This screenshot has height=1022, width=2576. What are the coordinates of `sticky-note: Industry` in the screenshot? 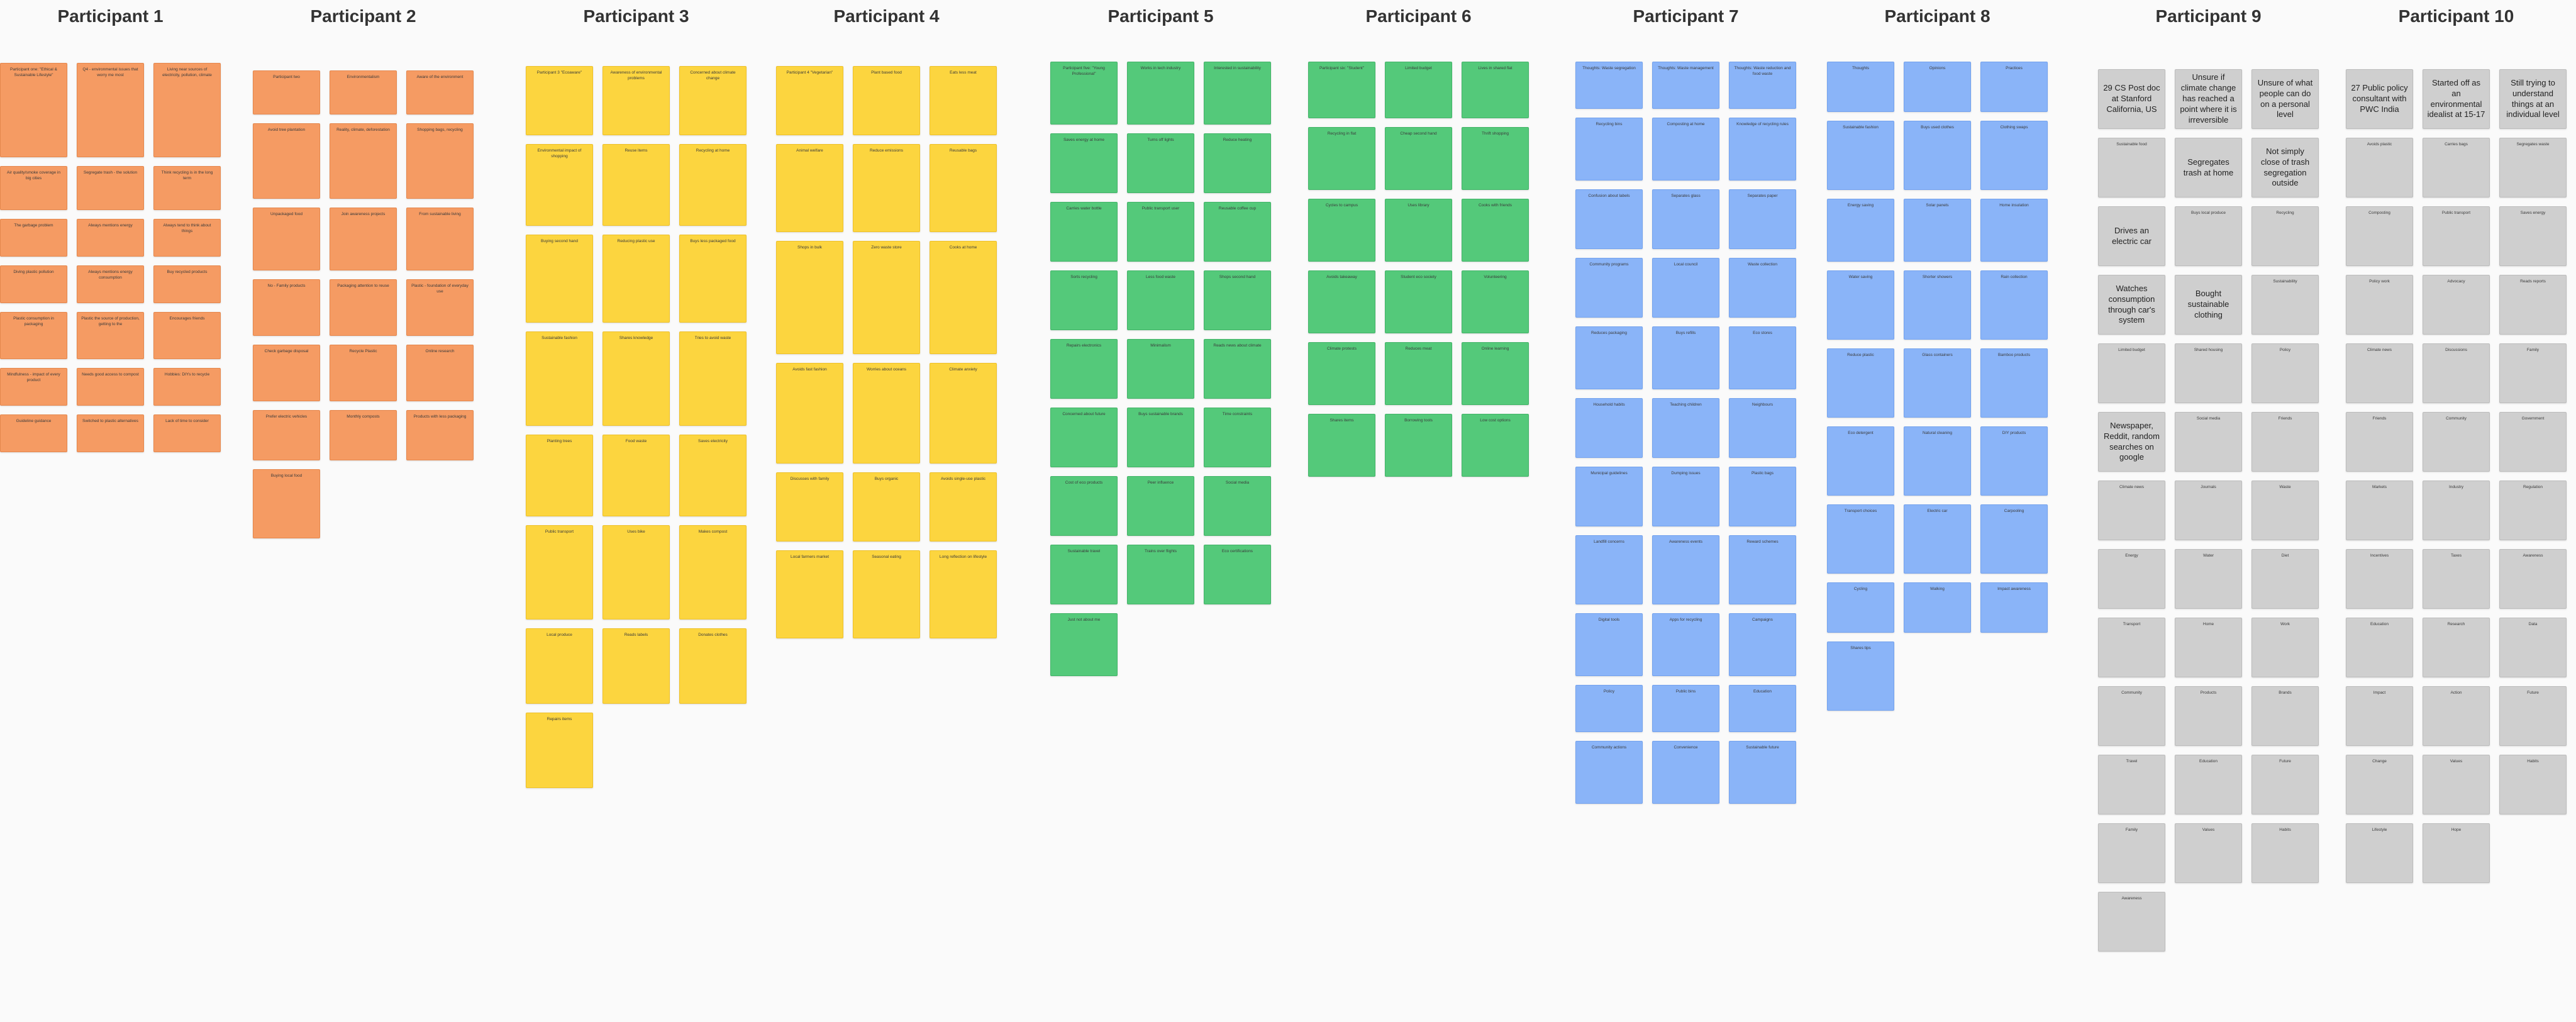 It's located at (2456, 510).